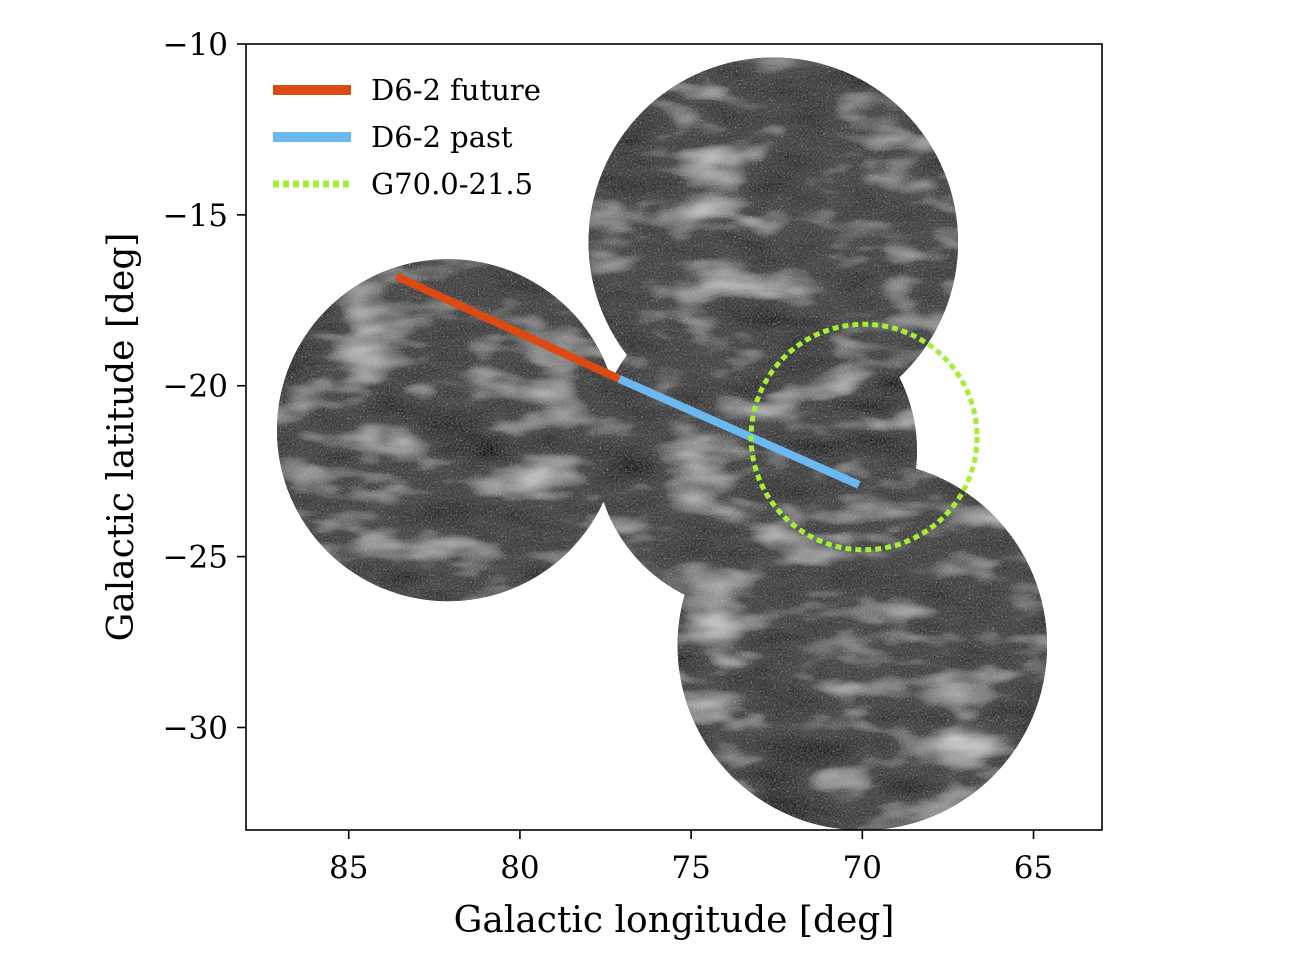 Image resolution: width=1299 pixels, height=974 pixels. What do you see at coordinates (1033, 868) in the screenshot?
I see `x-tick-label: 65` at bounding box center [1033, 868].